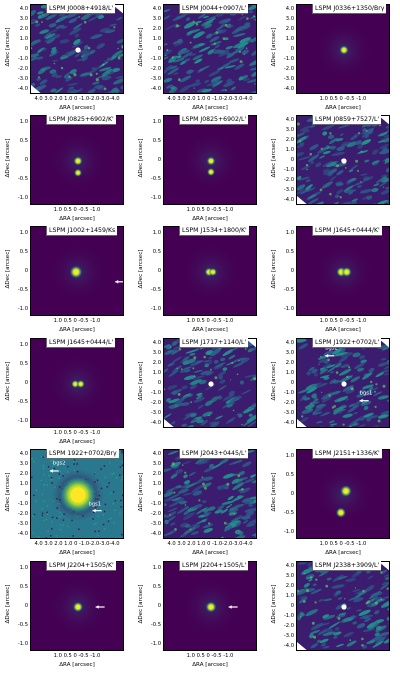 Image resolution: width=400 pixels, height=675 pixels. Describe the element at coordinates (343, 553) in the screenshot. I see `x-axis-label: ΔRA [arcsec]` at that location.